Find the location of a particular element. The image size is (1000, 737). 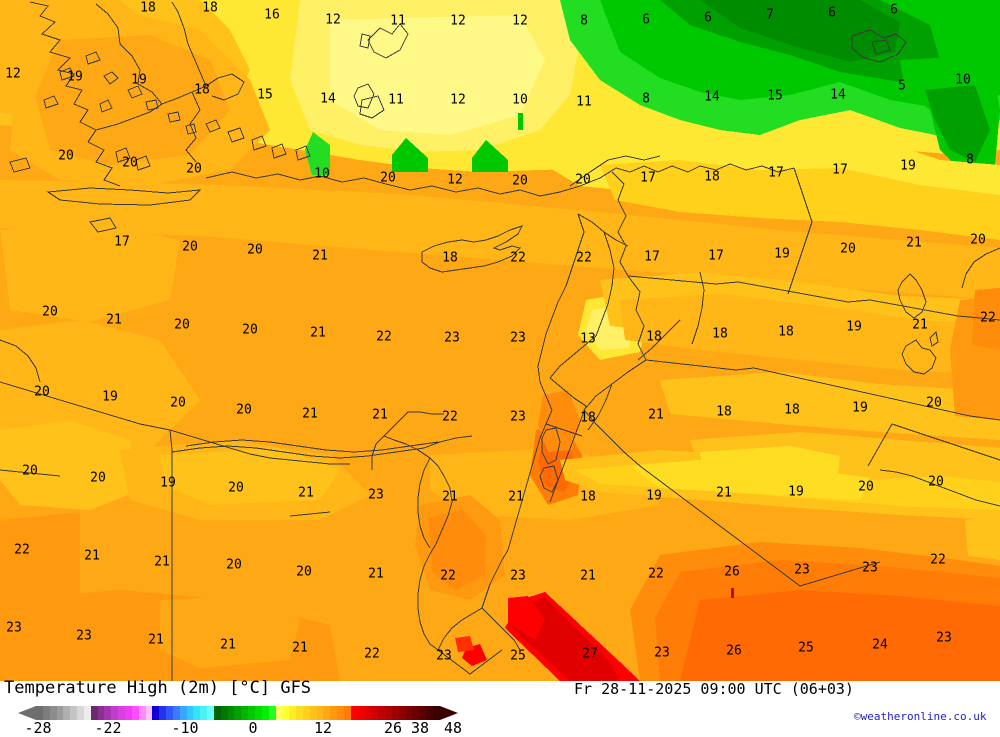

legend-gradient-strip is located at coordinates (238, 713).